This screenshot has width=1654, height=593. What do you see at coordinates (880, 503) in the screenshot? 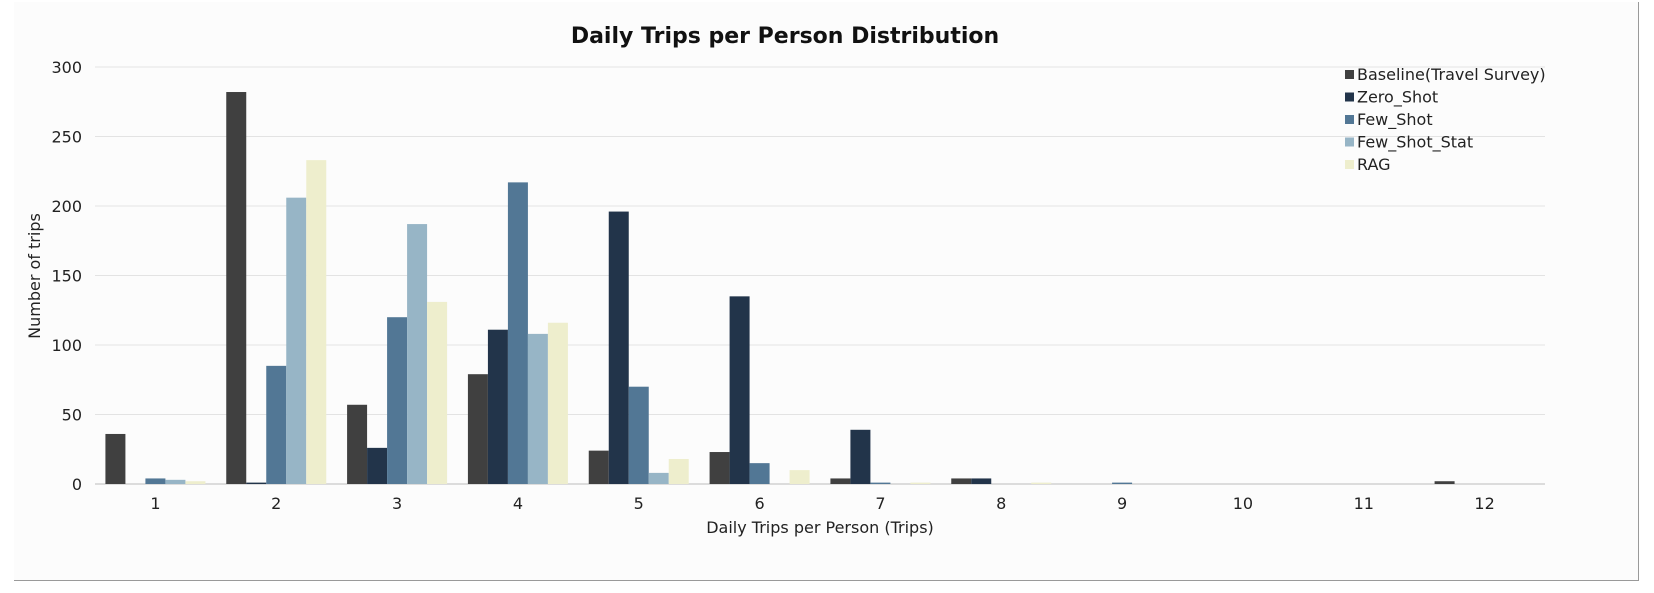
I see `x-tick-label: 7` at bounding box center [880, 503].